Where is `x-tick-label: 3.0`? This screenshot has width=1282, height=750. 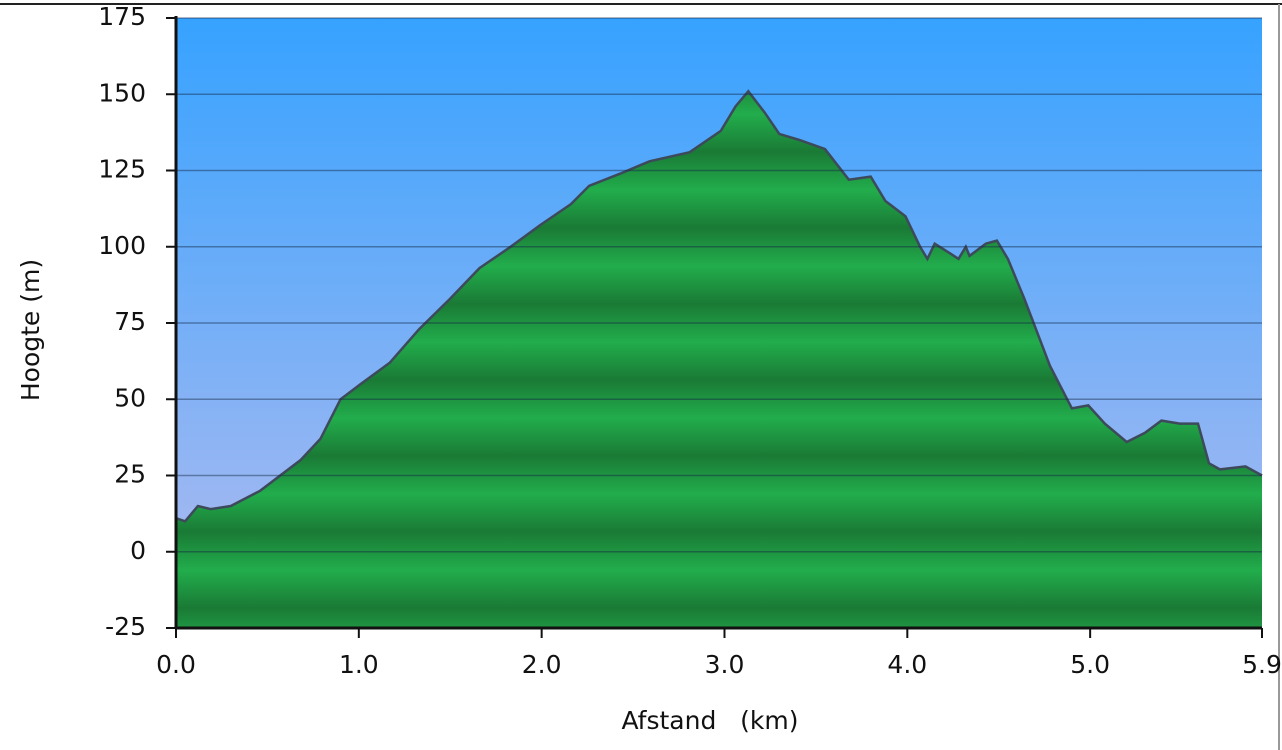
x-tick-label: 3.0 is located at coordinates (725, 664).